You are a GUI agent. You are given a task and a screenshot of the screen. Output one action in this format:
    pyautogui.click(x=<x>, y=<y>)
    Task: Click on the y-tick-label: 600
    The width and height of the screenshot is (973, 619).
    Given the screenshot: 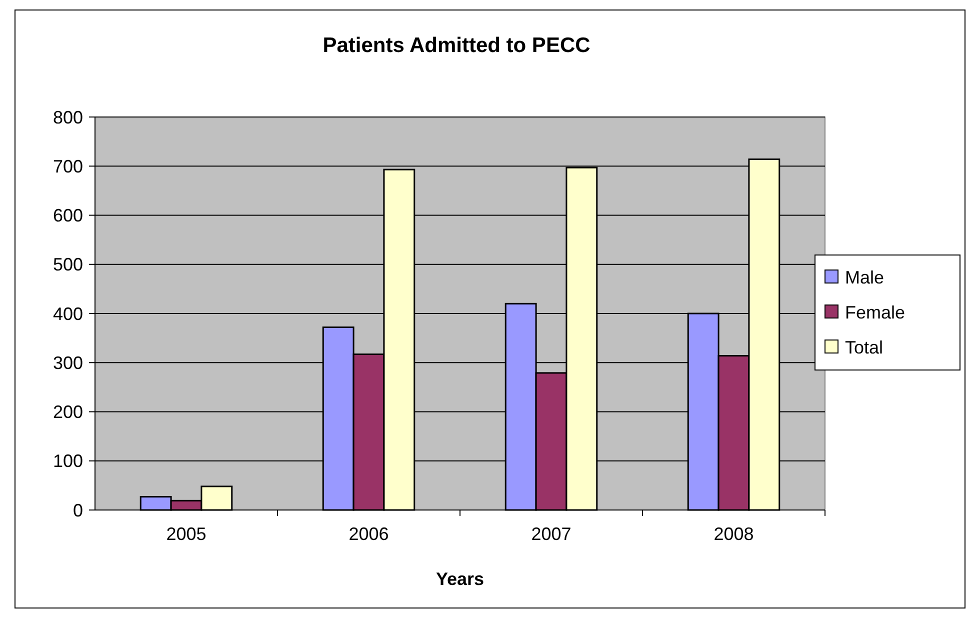 What is the action you would take?
    pyautogui.click(x=67, y=216)
    